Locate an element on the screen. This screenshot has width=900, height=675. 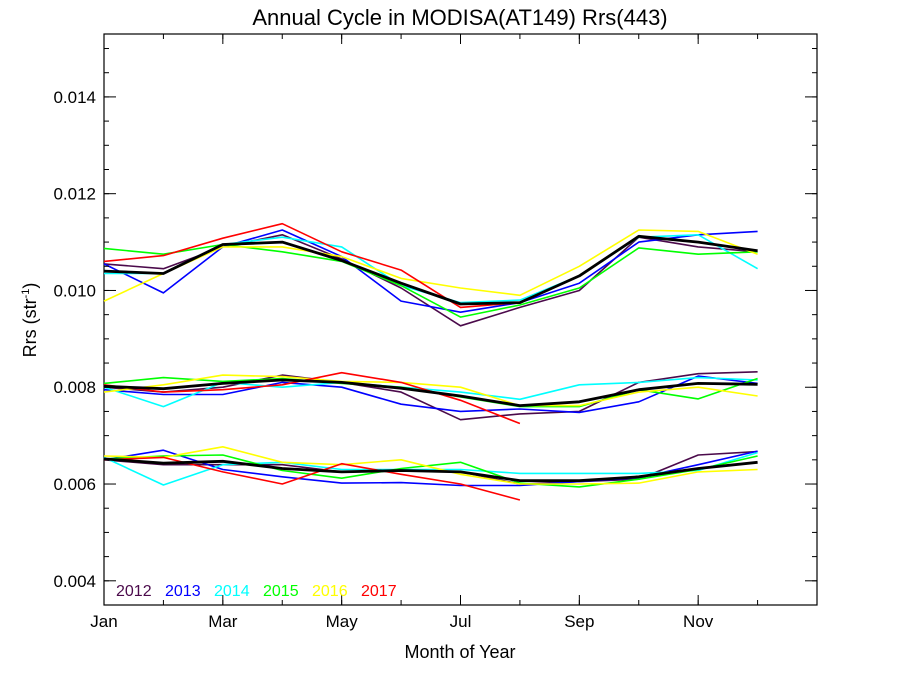
y-tick-label-0.008: 0.008 is located at coordinates (74, 387).